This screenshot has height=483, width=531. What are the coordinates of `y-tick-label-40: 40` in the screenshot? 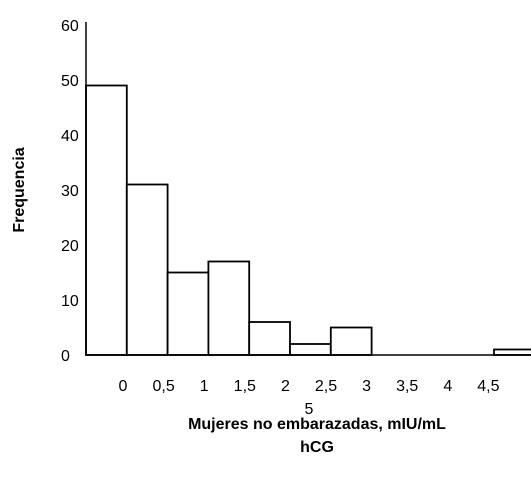 It's located at (70, 136).